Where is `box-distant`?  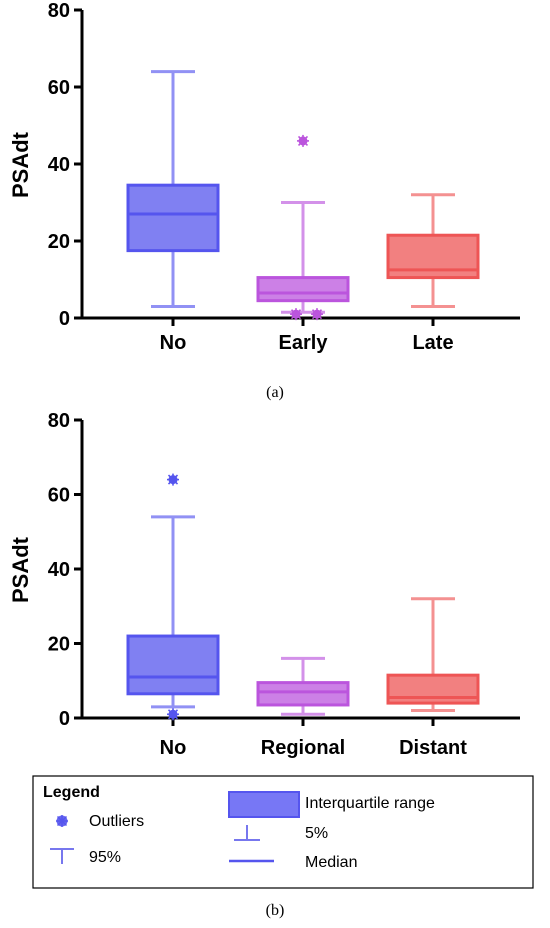 box-distant is located at coordinates (433, 655).